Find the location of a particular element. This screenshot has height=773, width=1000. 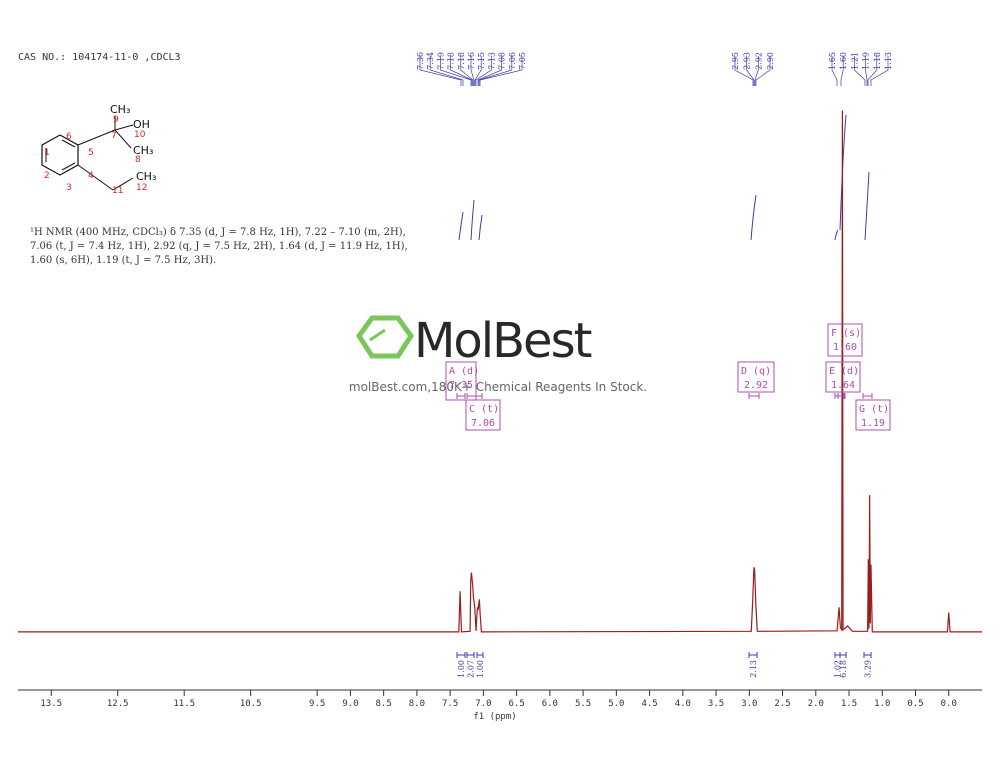

atom-number: 2 is located at coordinates (47, 176).